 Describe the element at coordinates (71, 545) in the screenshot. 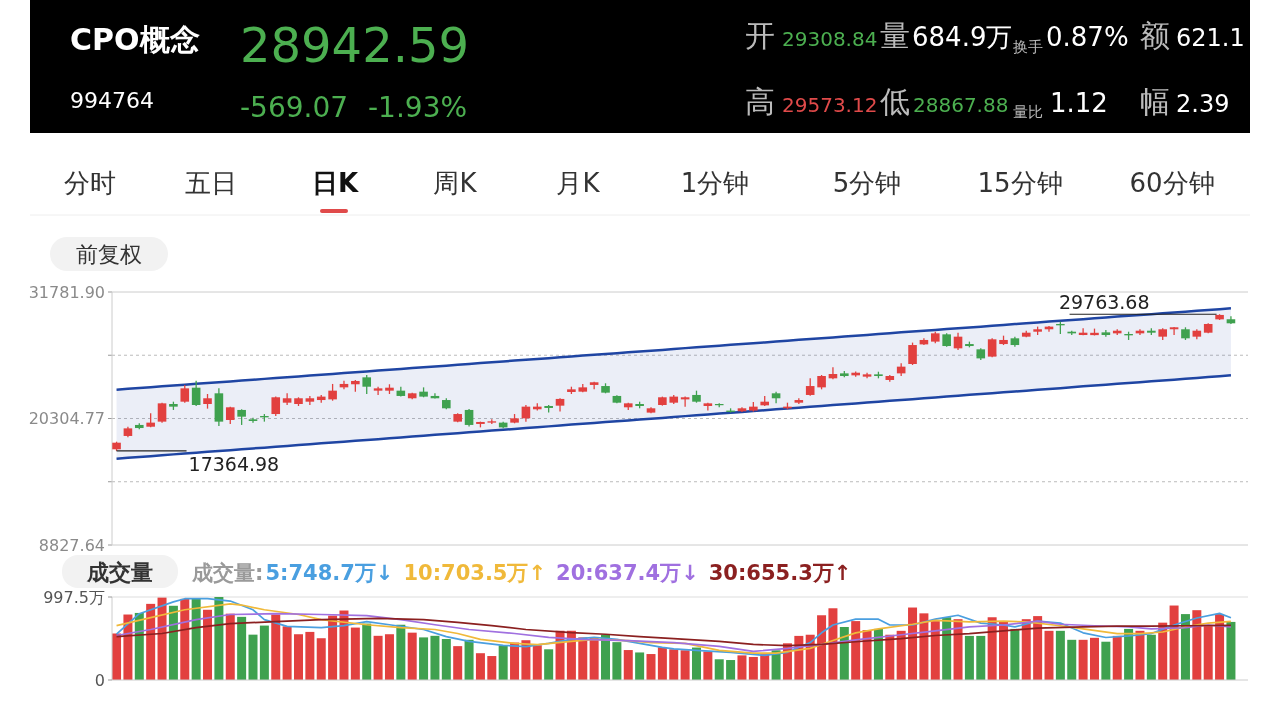

I see `y-tick-label: 8827.64` at that location.